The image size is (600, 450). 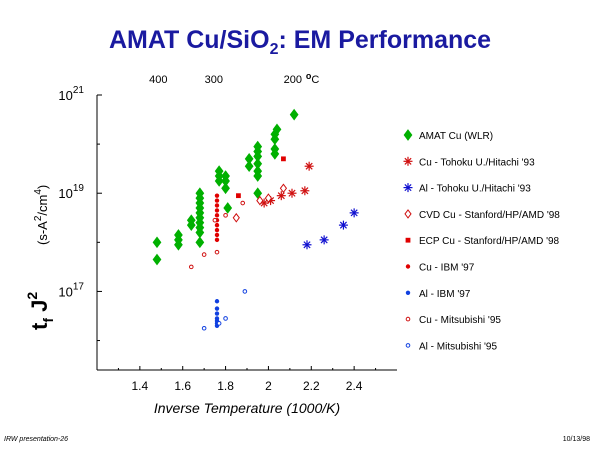 What do you see at coordinates (40, 311) in the screenshot?
I see `y-axis-label: tf J2` at bounding box center [40, 311].